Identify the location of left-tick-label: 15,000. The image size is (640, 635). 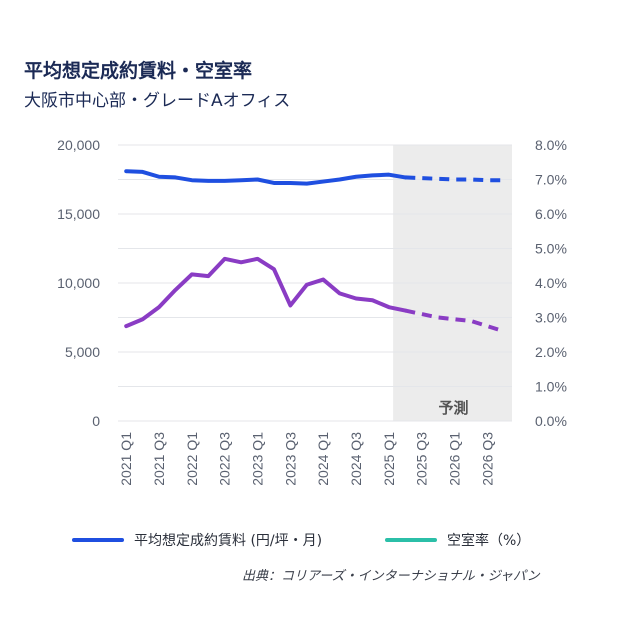
(78, 214).